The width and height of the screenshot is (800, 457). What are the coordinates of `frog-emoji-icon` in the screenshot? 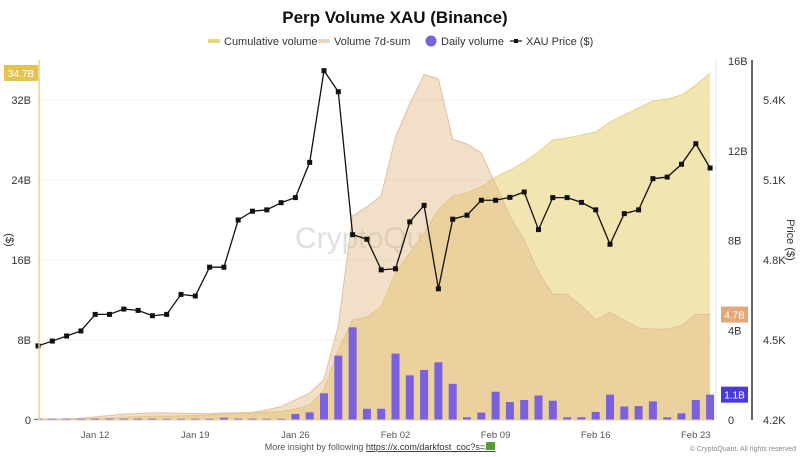 It's located at (490, 446).